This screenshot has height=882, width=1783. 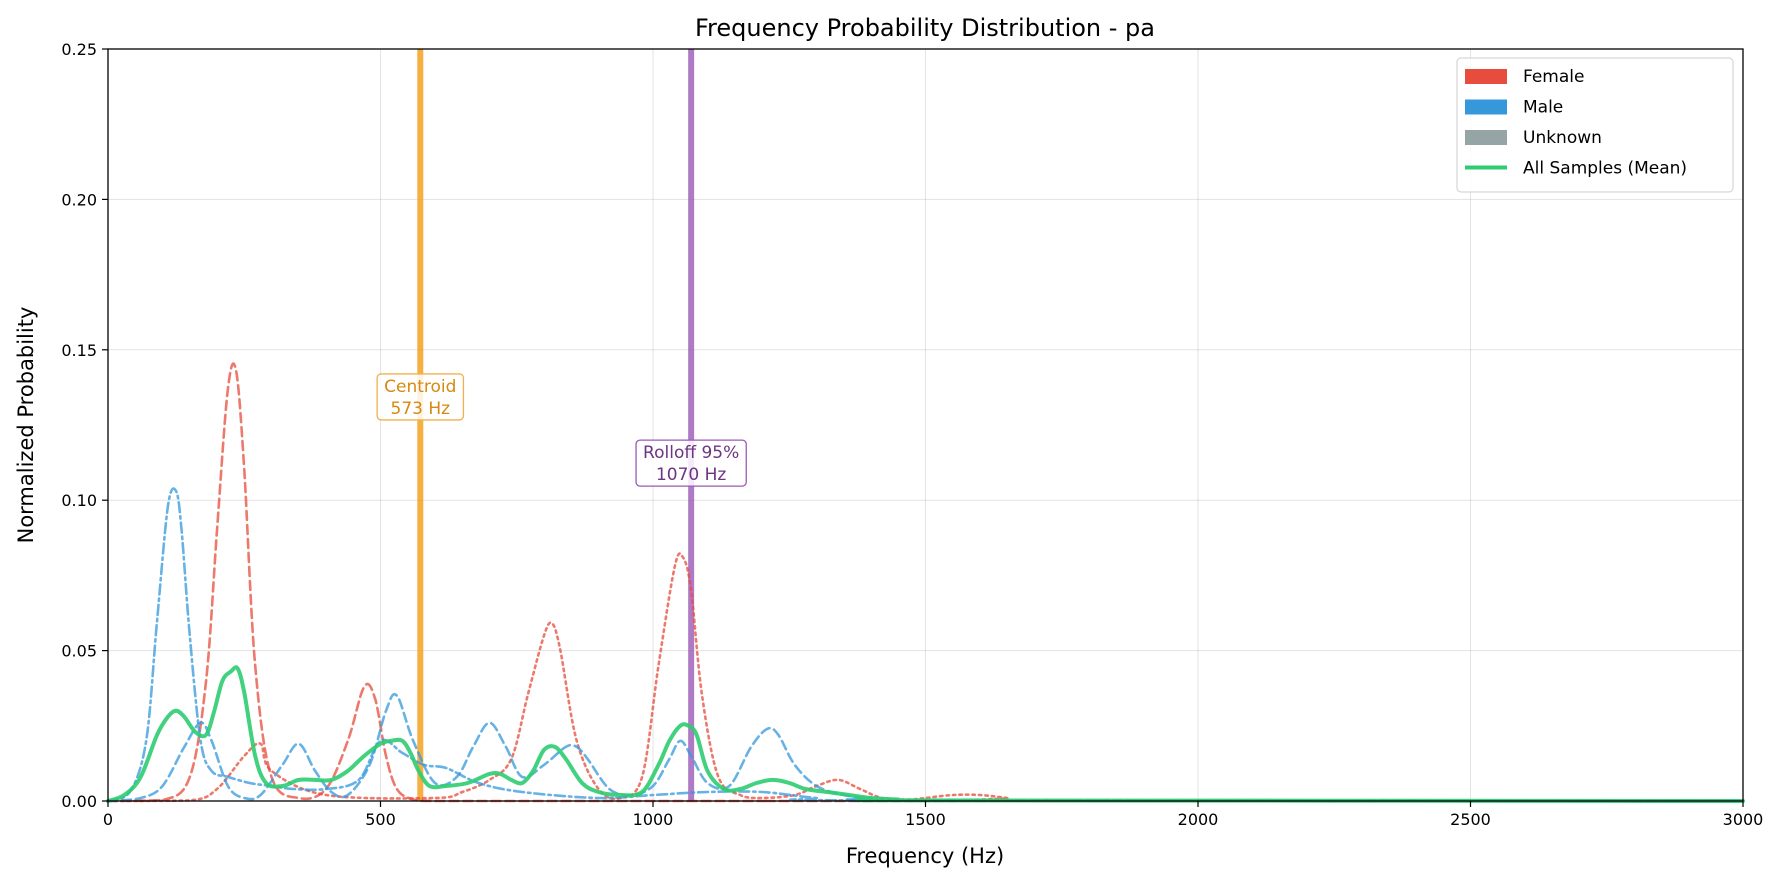 I want to click on x-tick-label: 1500, so click(x=925, y=819).